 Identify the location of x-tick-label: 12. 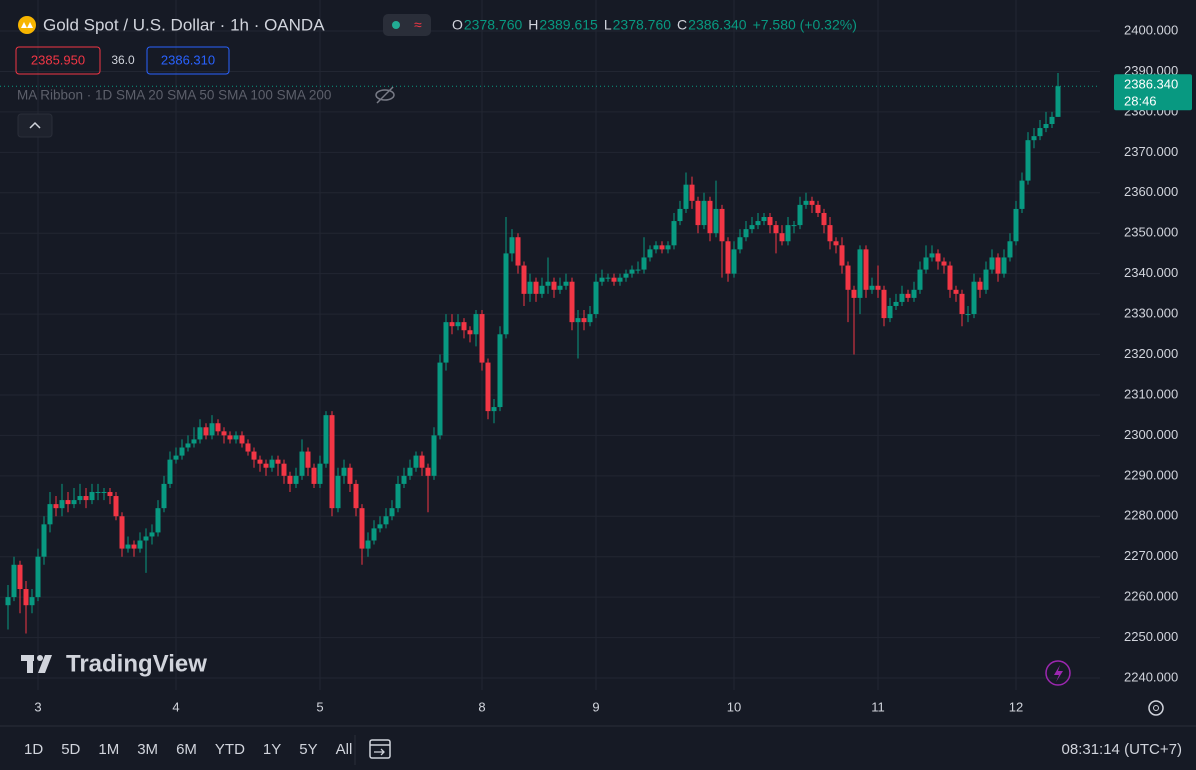
(1016, 706).